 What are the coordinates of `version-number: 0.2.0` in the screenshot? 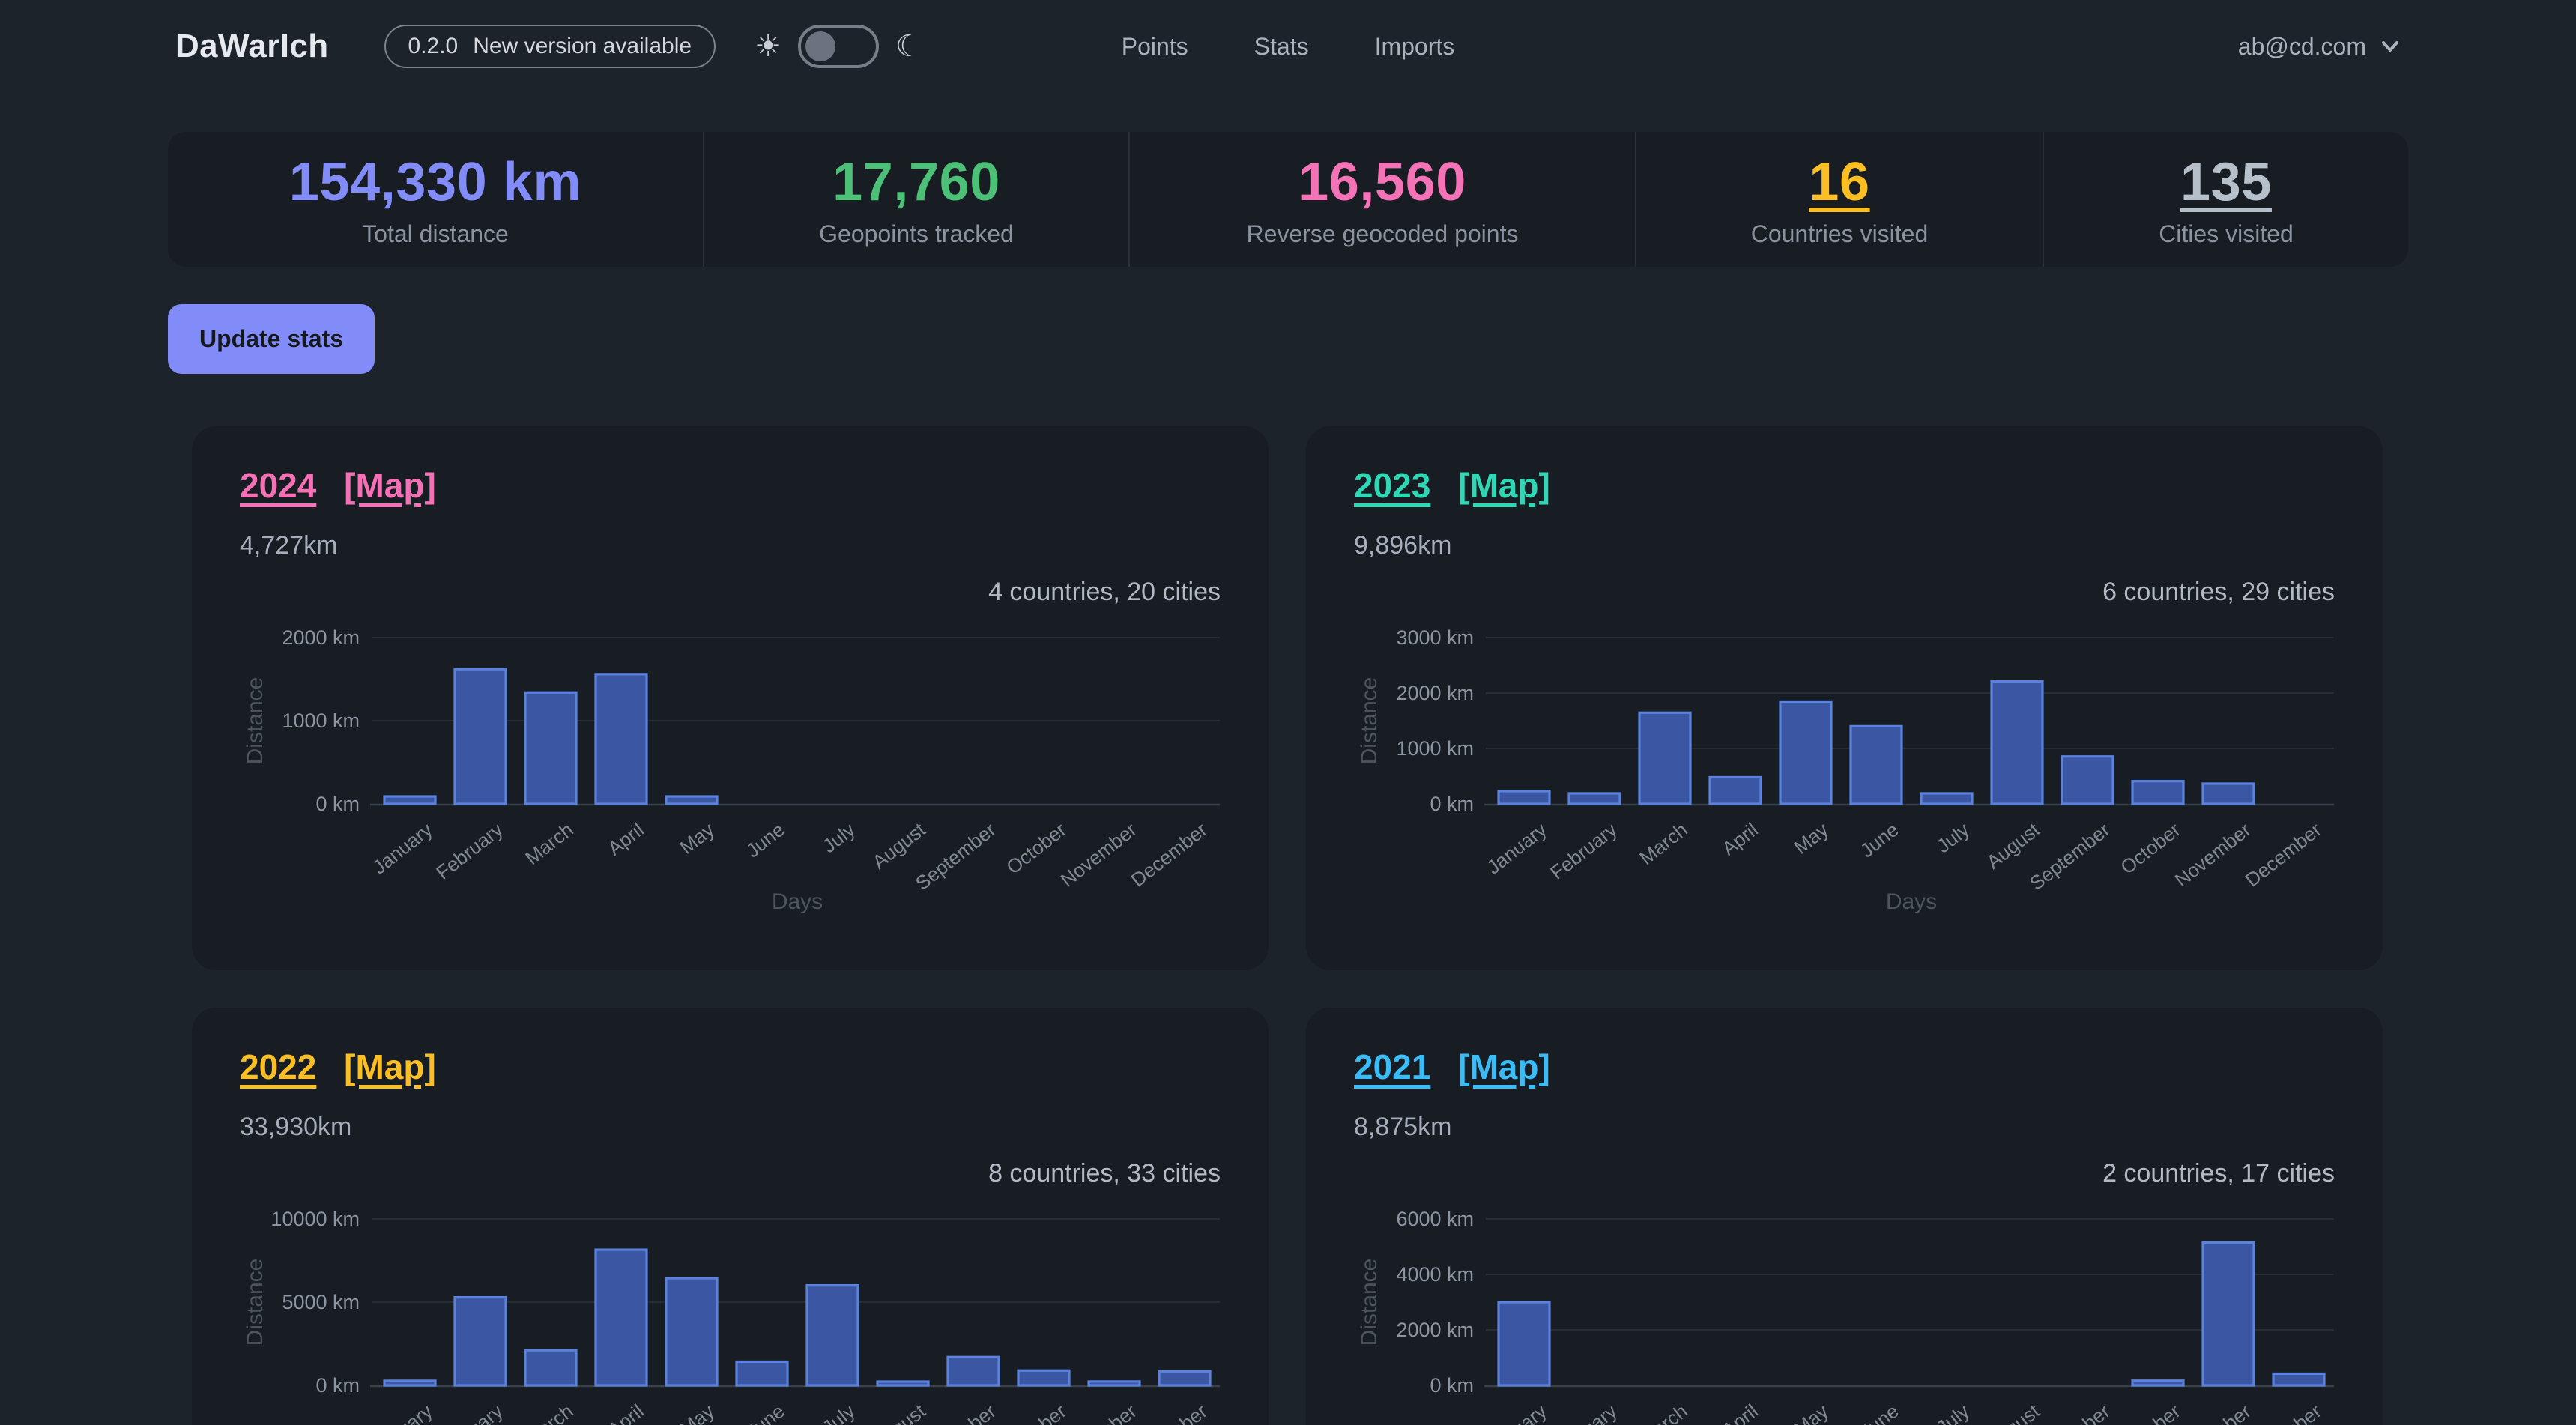 It's located at (433, 46).